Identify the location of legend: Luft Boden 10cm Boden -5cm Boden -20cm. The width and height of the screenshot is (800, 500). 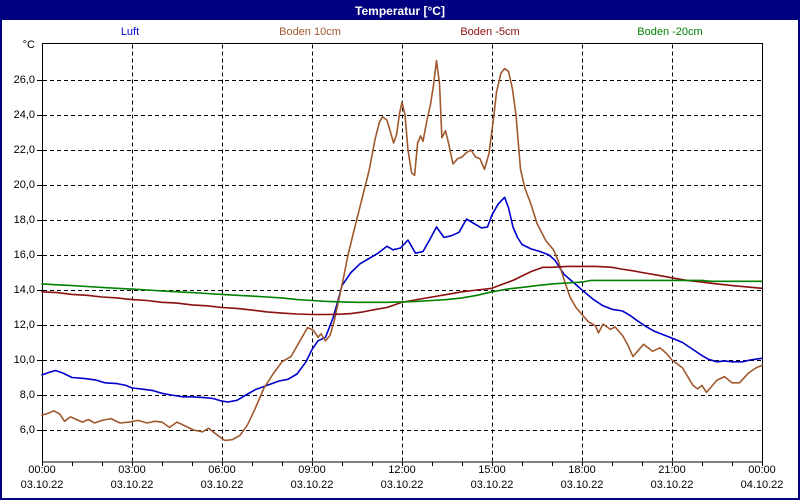
(400, 33).